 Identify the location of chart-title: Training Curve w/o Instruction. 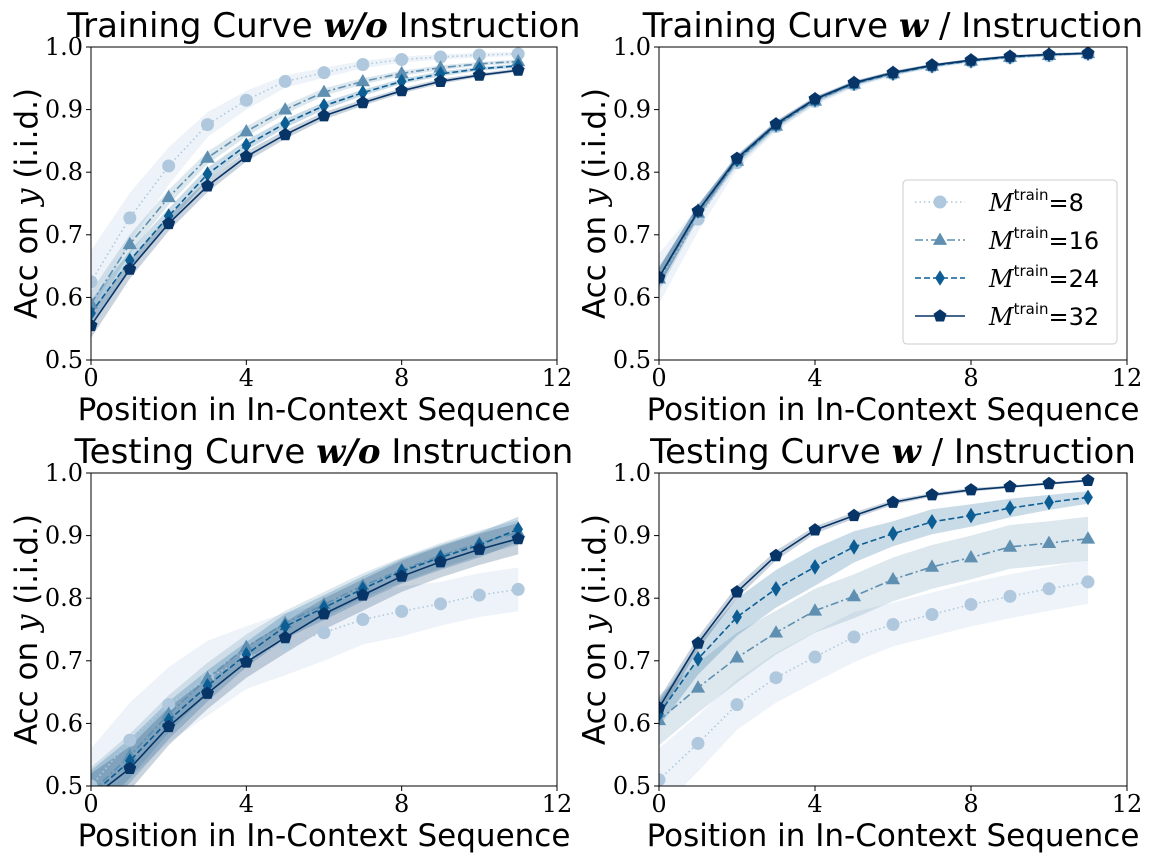
(323, 26).